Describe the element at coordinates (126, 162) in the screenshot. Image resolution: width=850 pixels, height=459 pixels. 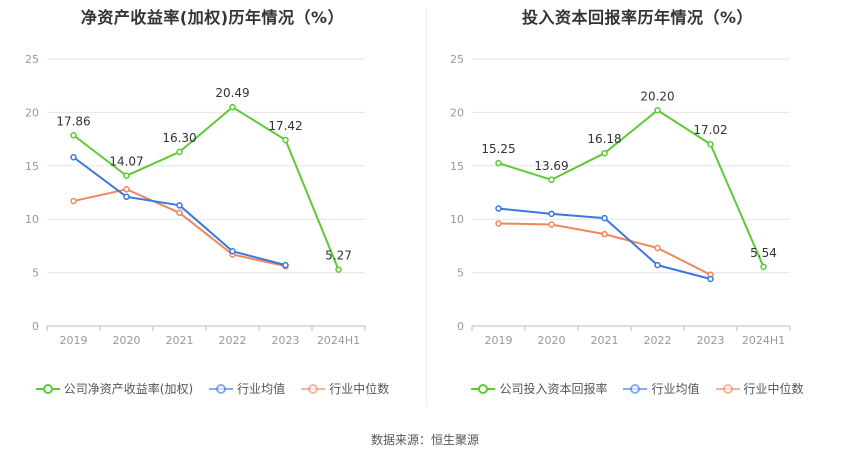
I see `data-label: 14.07` at that location.